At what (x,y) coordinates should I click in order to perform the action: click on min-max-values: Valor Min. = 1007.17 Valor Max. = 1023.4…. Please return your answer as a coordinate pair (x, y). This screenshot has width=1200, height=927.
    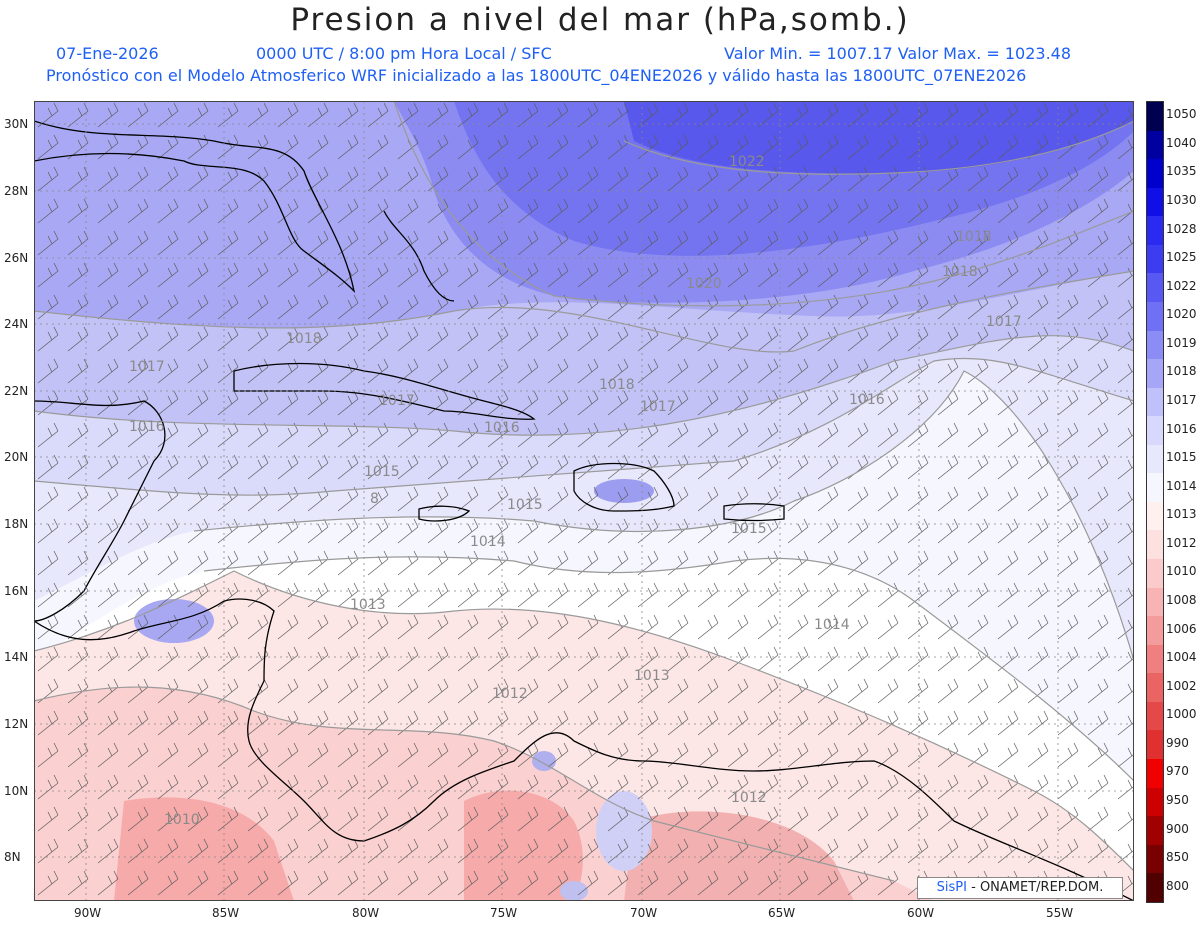
    Looking at the image, I should click on (898, 53).